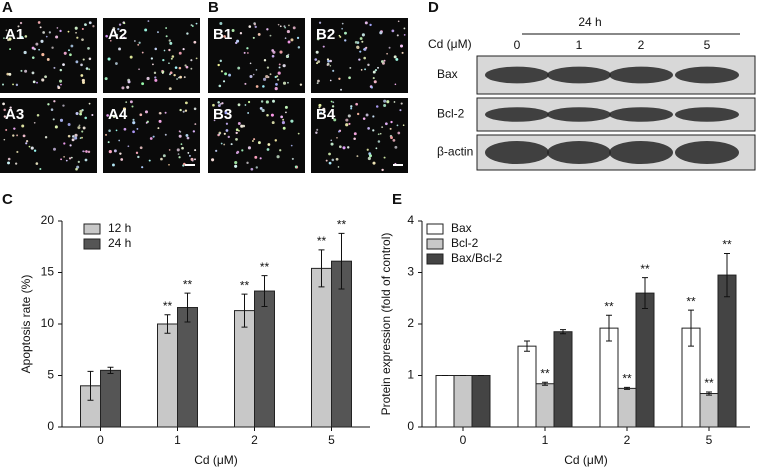 The width and height of the screenshot is (758, 467). I want to click on lane-label: 1, so click(579, 45).